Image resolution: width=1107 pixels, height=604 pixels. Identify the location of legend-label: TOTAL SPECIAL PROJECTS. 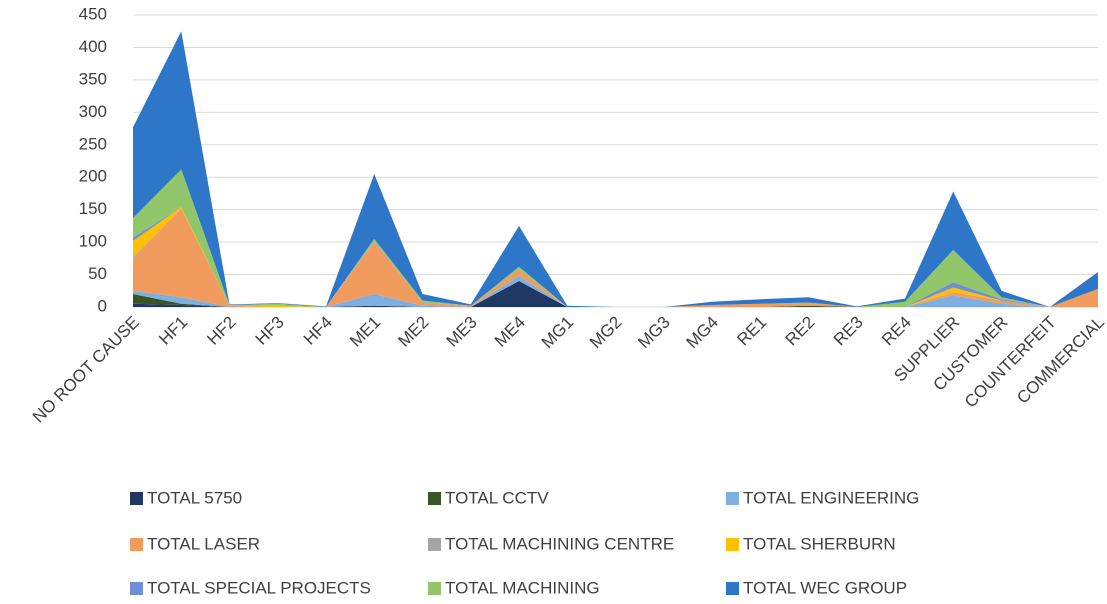
(259, 587).